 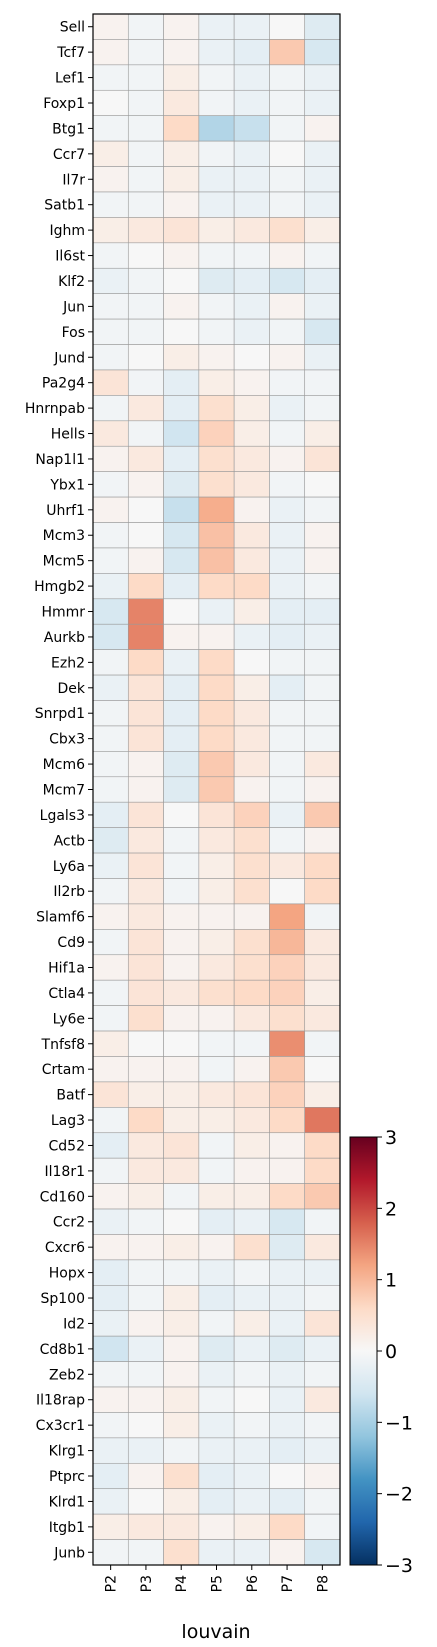 What do you see at coordinates (182, 1583) in the screenshot?
I see `column-label: P4` at bounding box center [182, 1583].